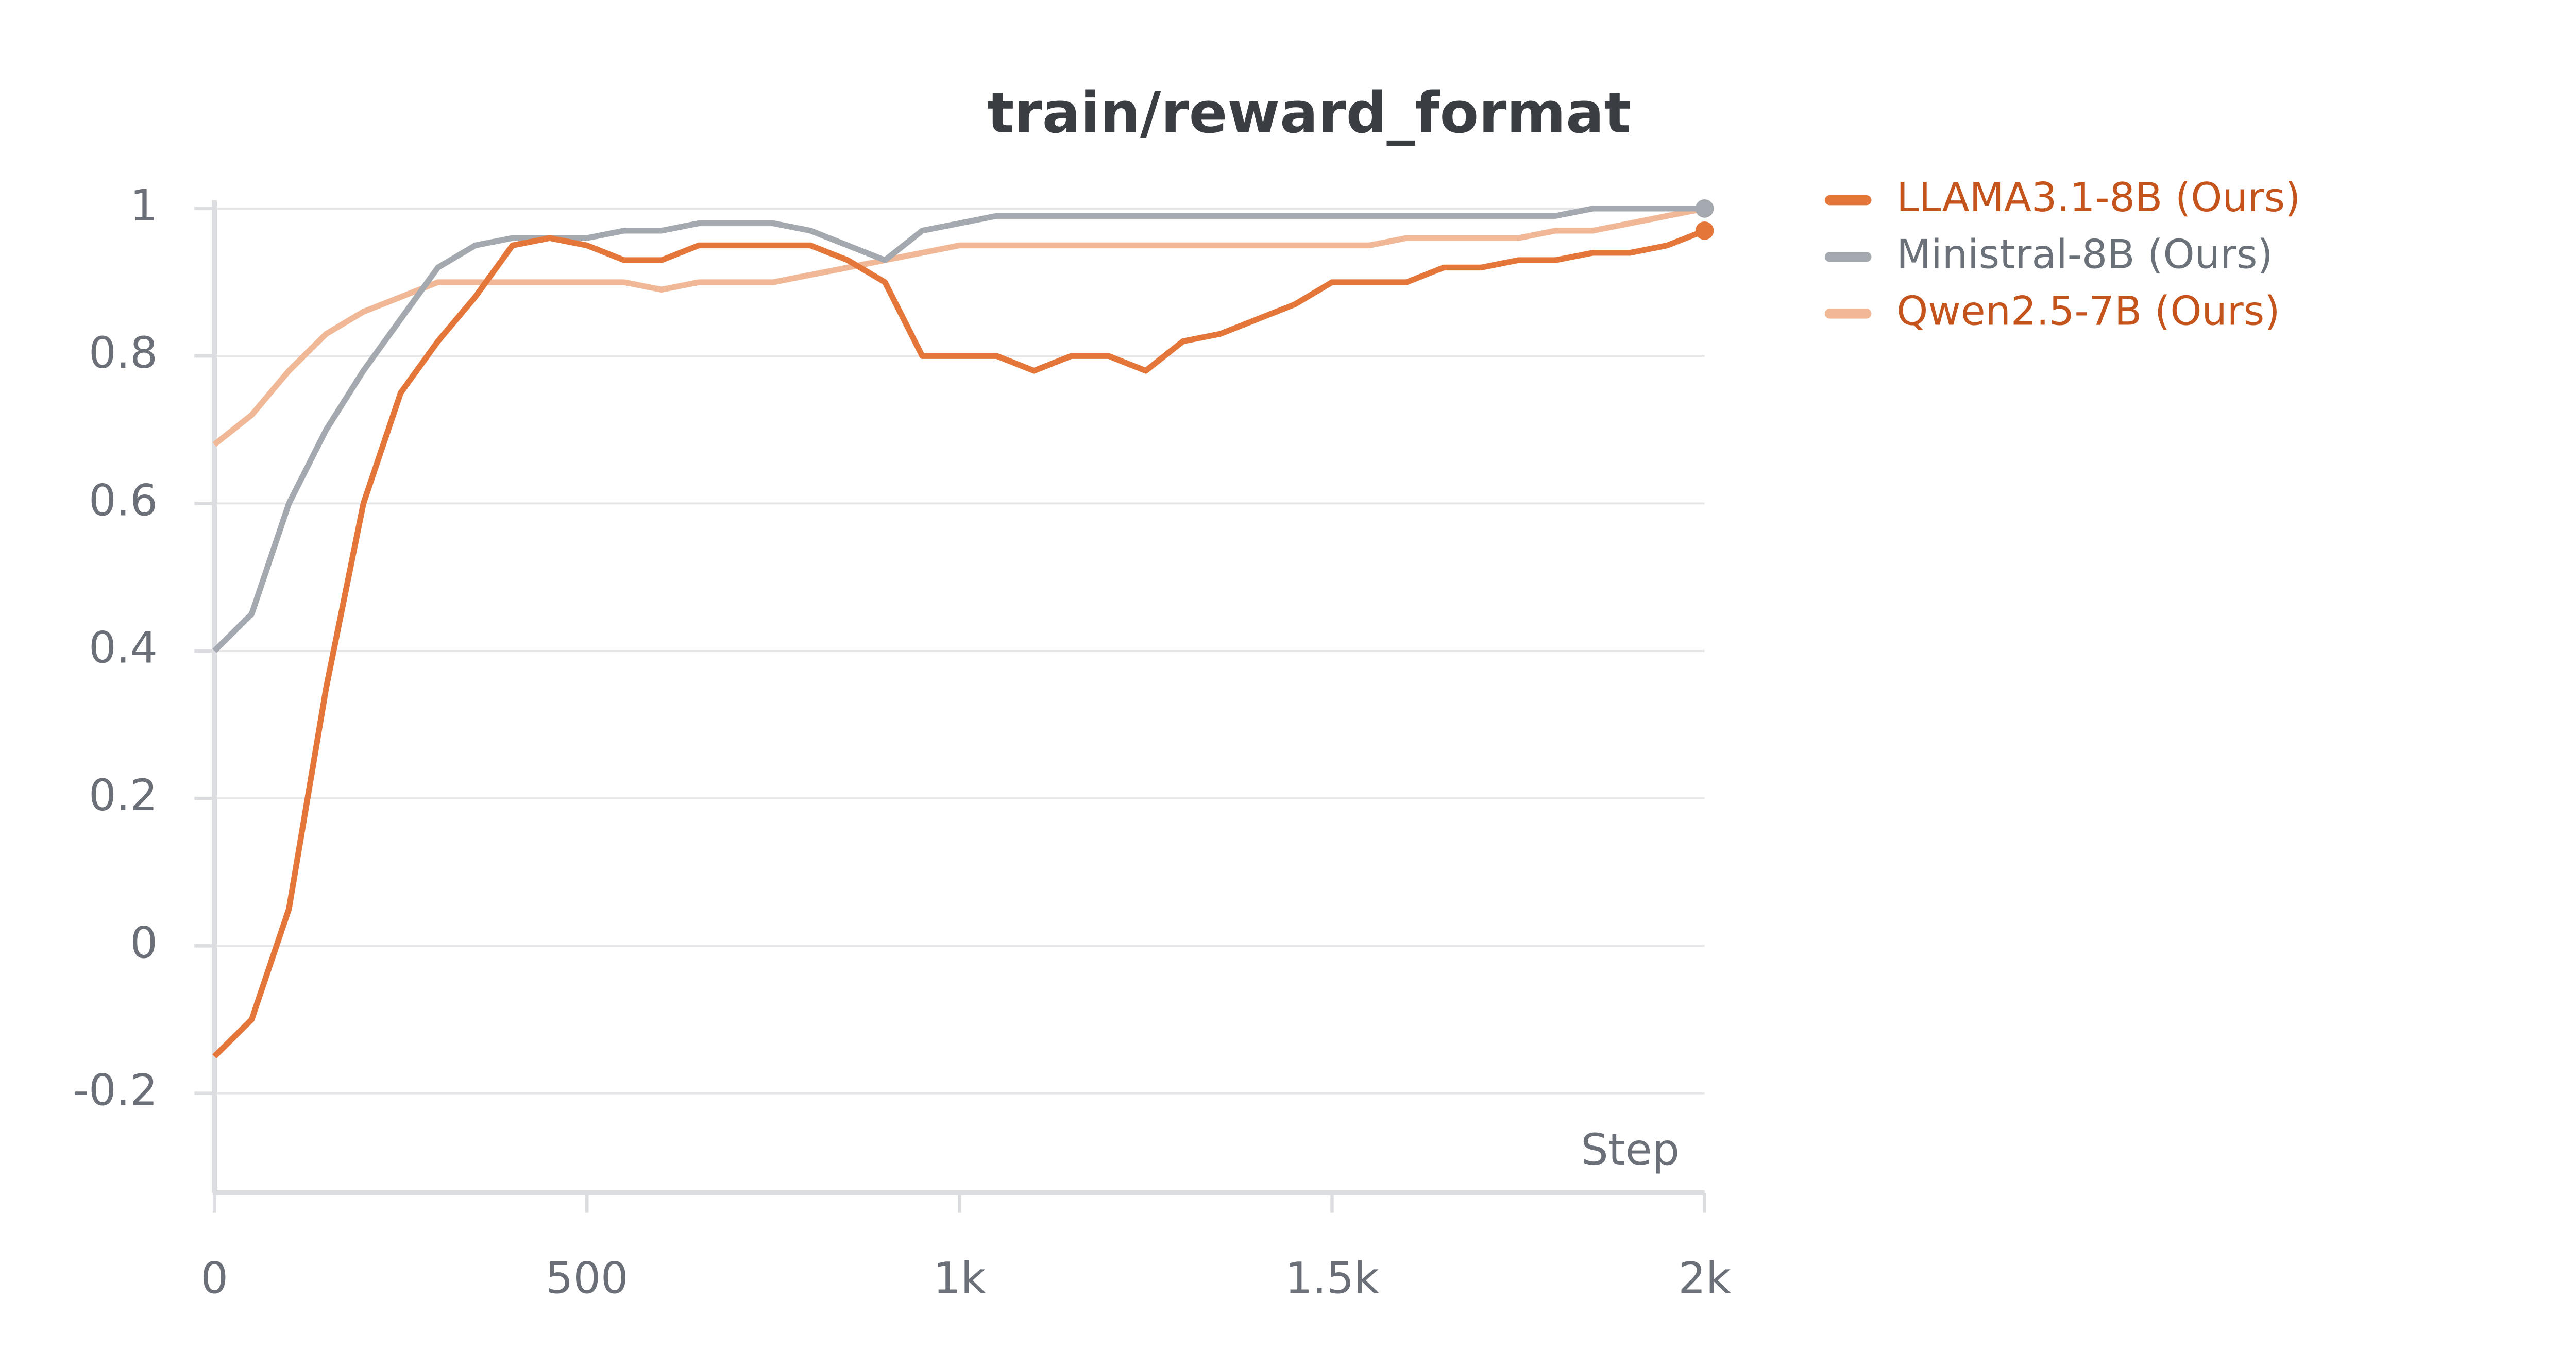 The width and height of the screenshot is (2576, 1368). I want to click on legend-label: Ministral-8B (Ours), so click(2084, 254).